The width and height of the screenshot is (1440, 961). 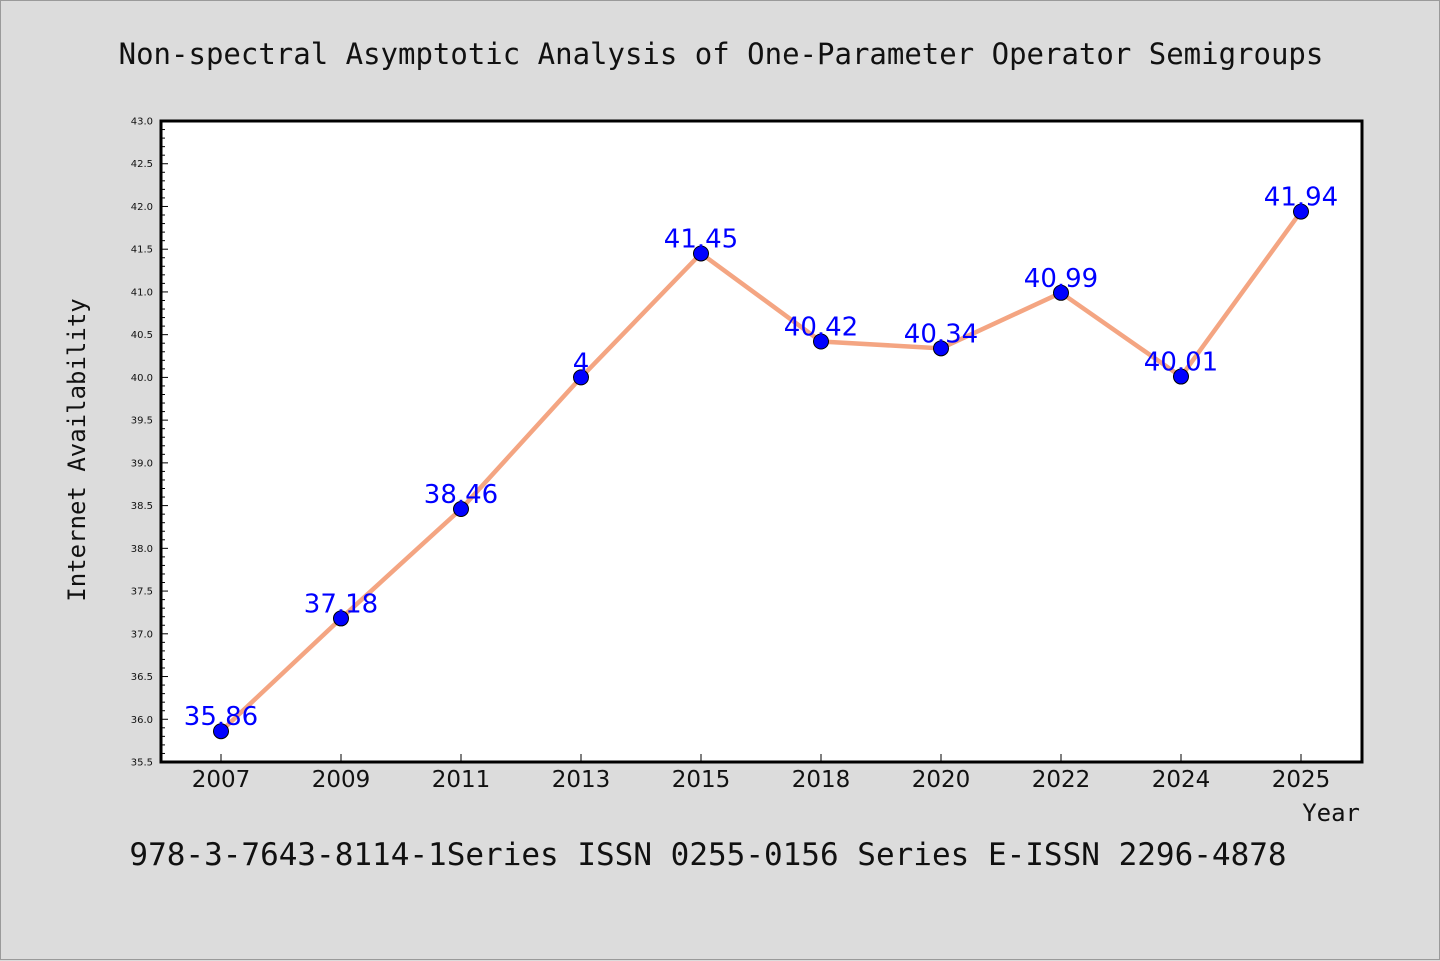 I want to click on data-label: 40.34, so click(x=941, y=334).